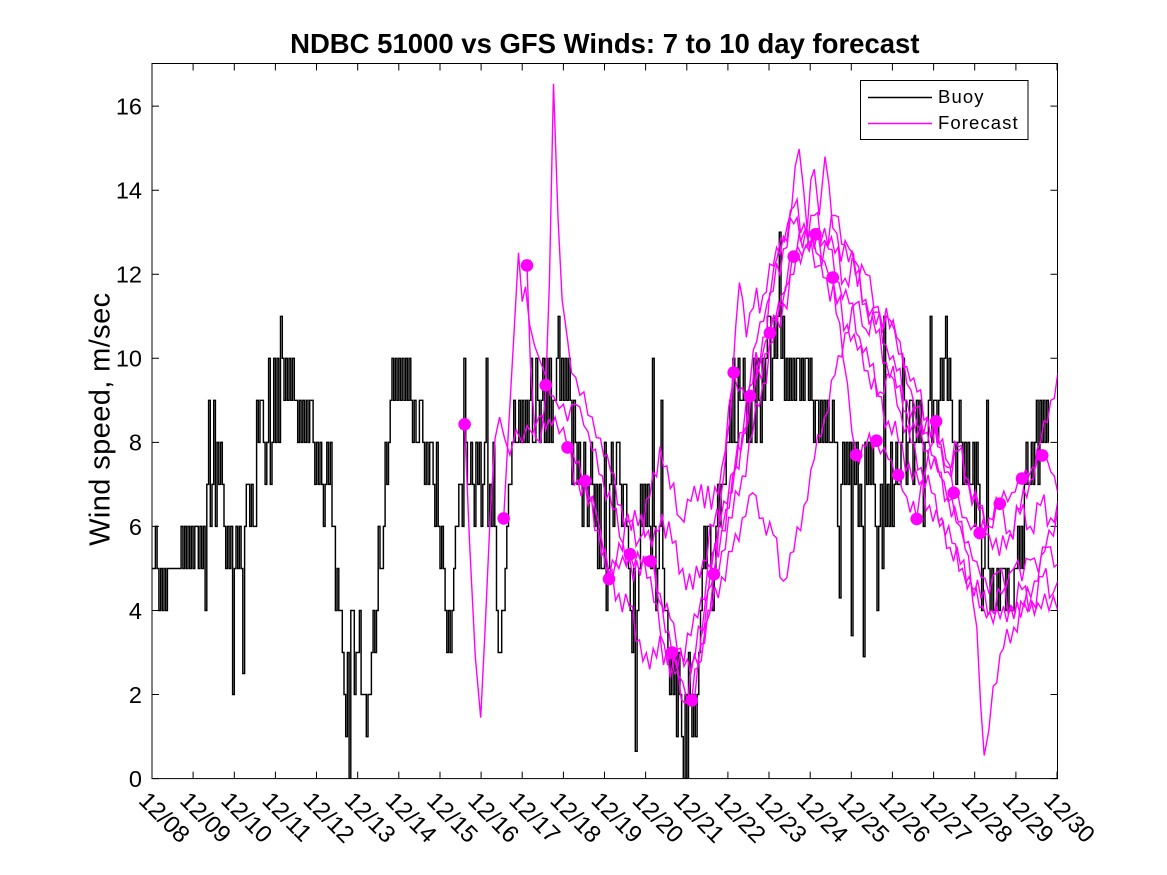 The width and height of the screenshot is (1167, 875). Describe the element at coordinates (129, 359) in the screenshot. I see `svg-text: 10` at that location.